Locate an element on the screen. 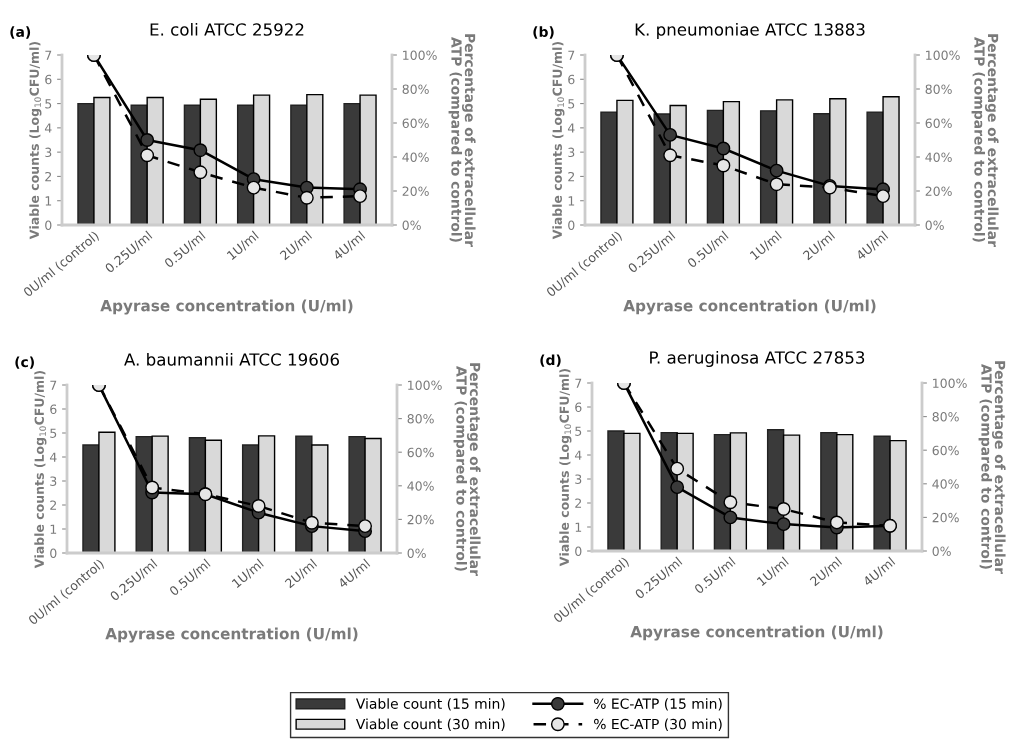 The height and width of the screenshot is (752, 1019). chart-title: E. coli ATCC 25922 is located at coordinates (227, 29).